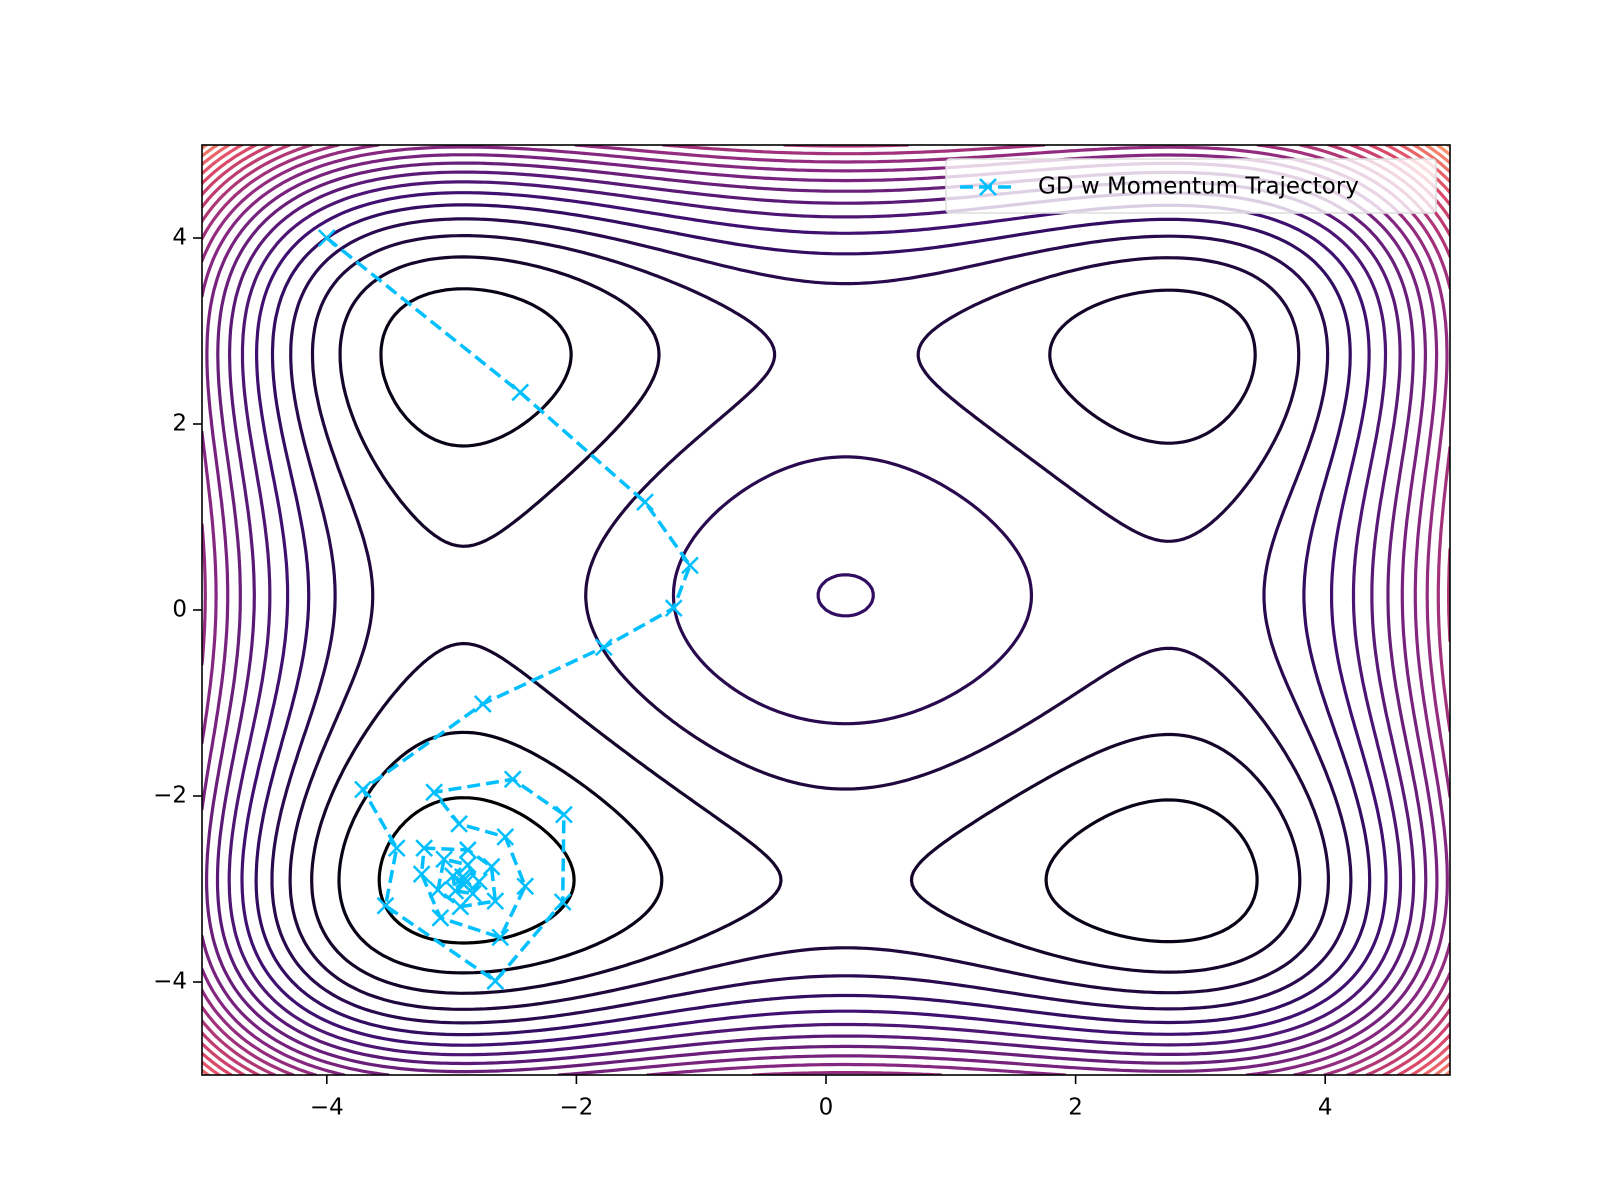 Image resolution: width=1600 pixels, height=1204 pixels. What do you see at coordinates (1198, 187) in the screenshot?
I see `legend-label: GD w Momentum Trajectory` at bounding box center [1198, 187].